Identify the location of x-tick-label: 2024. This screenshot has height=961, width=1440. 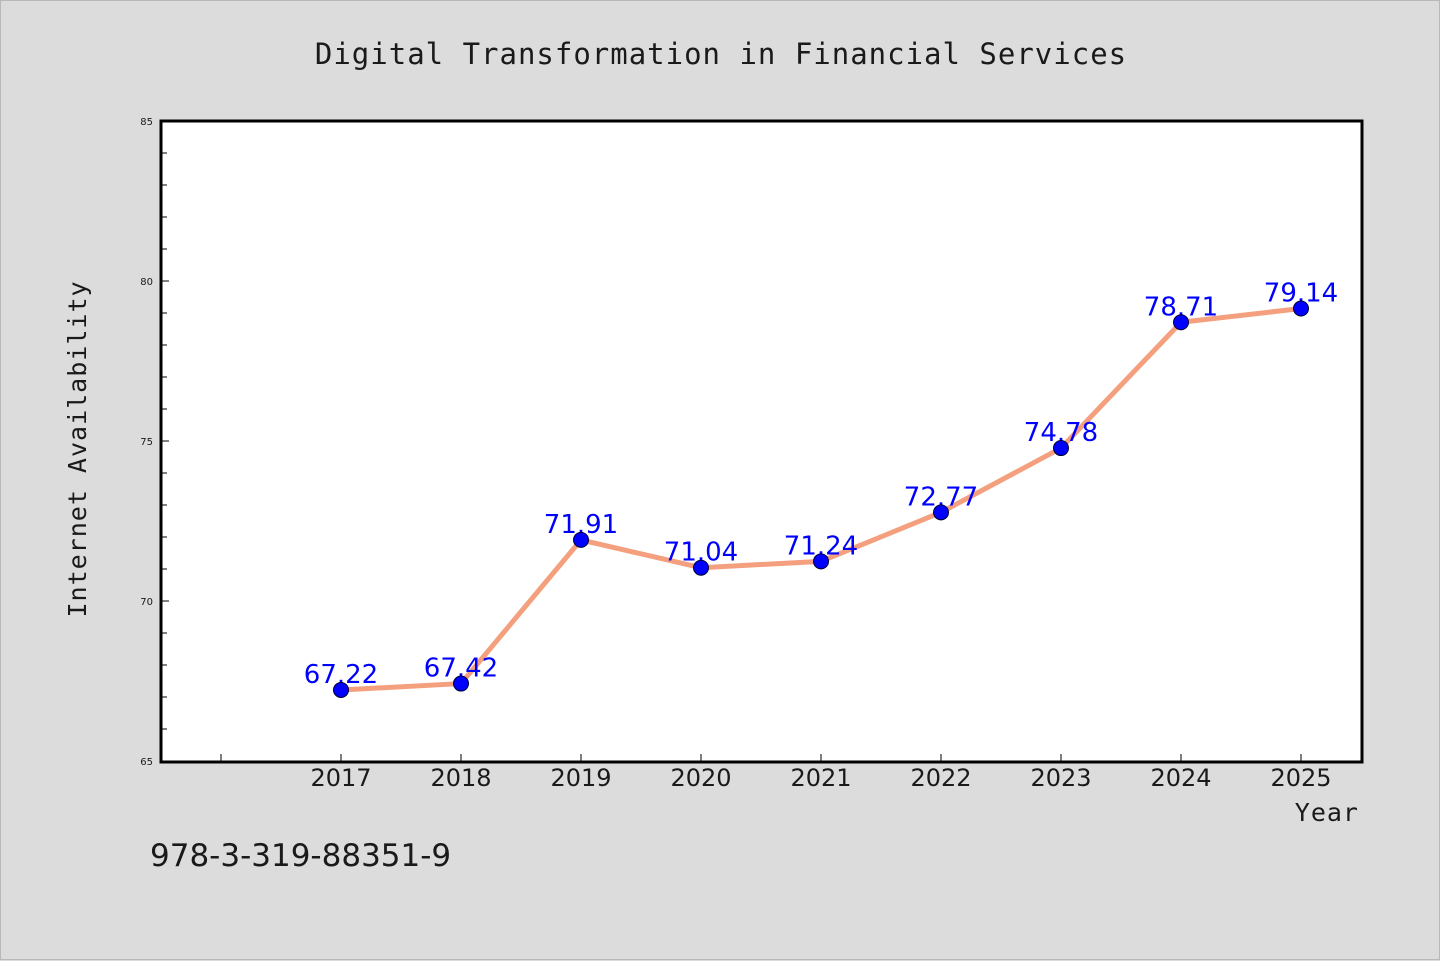
(1180, 778).